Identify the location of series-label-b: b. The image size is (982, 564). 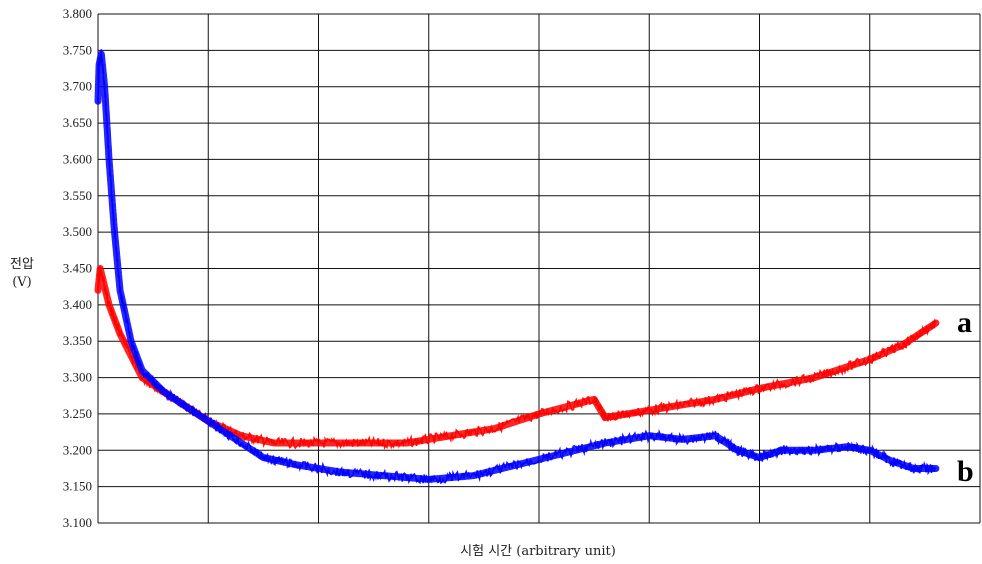
(965, 471).